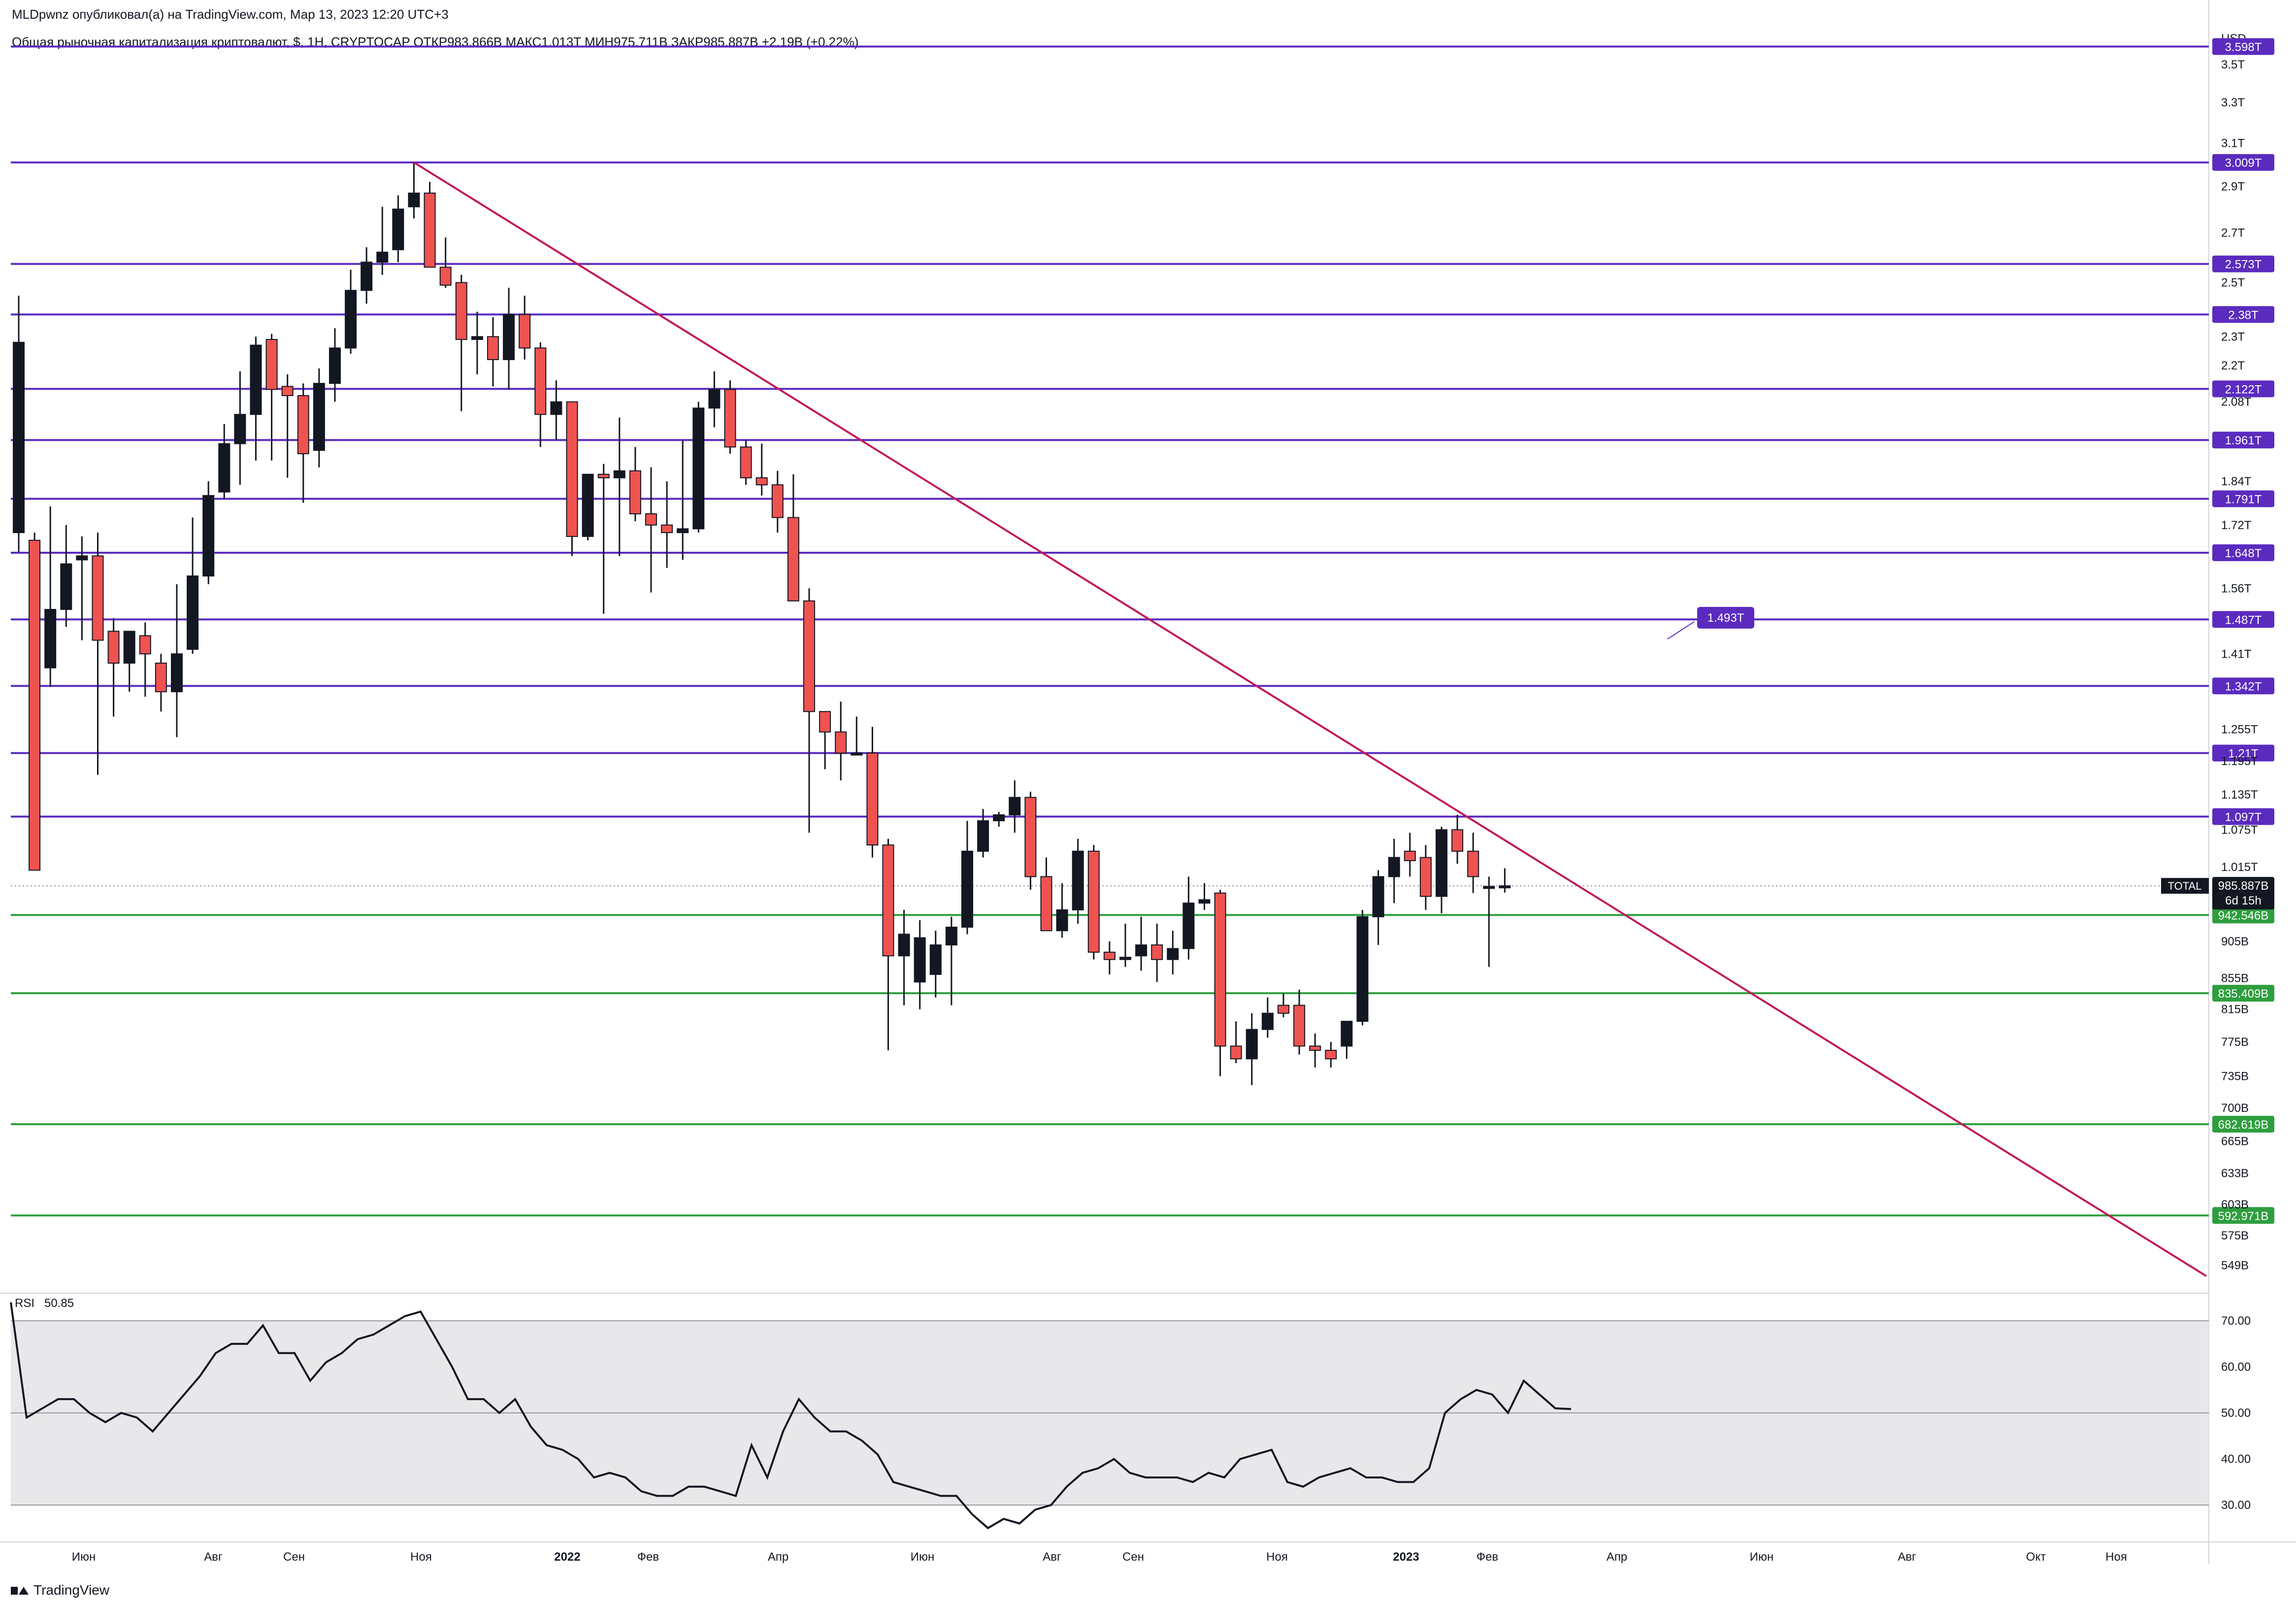 The image size is (2296, 1605). What do you see at coordinates (2243, 163) in the screenshot?
I see `horizontal-level-label: 3.009T` at bounding box center [2243, 163].